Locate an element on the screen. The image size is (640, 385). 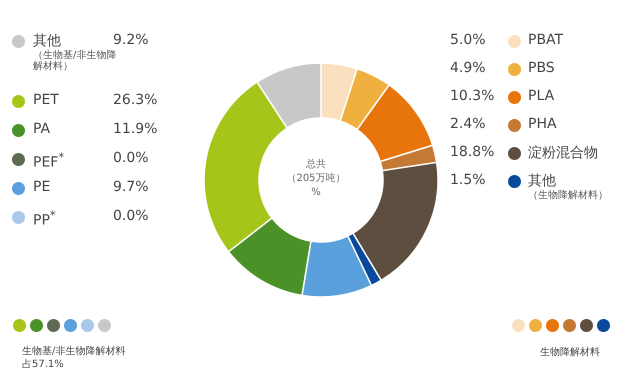
data-label: 10.3% is located at coordinates (472, 96).